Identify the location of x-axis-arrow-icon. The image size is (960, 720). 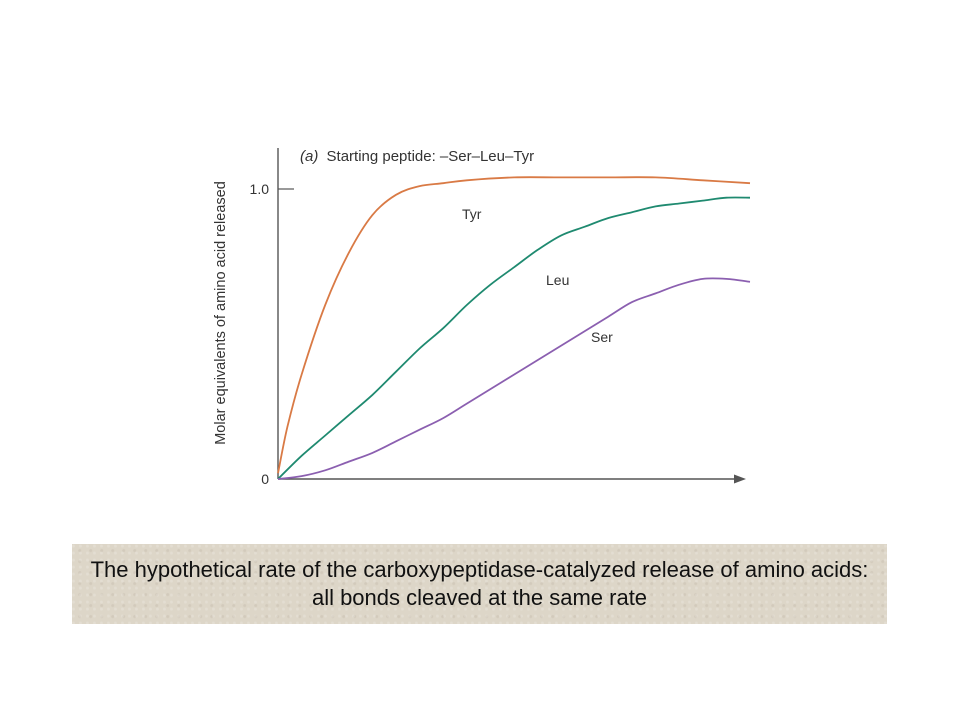
(740, 479).